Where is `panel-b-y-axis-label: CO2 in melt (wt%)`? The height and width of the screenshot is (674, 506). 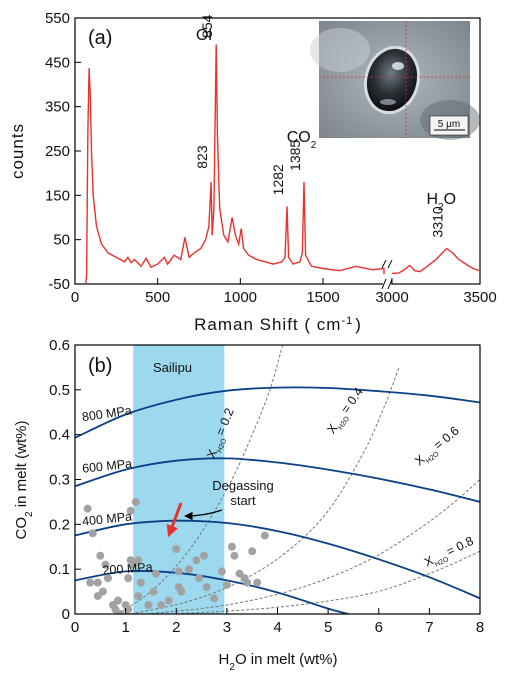 panel-b-y-axis-label: CO2 in melt (wt%) is located at coordinates (24, 480).